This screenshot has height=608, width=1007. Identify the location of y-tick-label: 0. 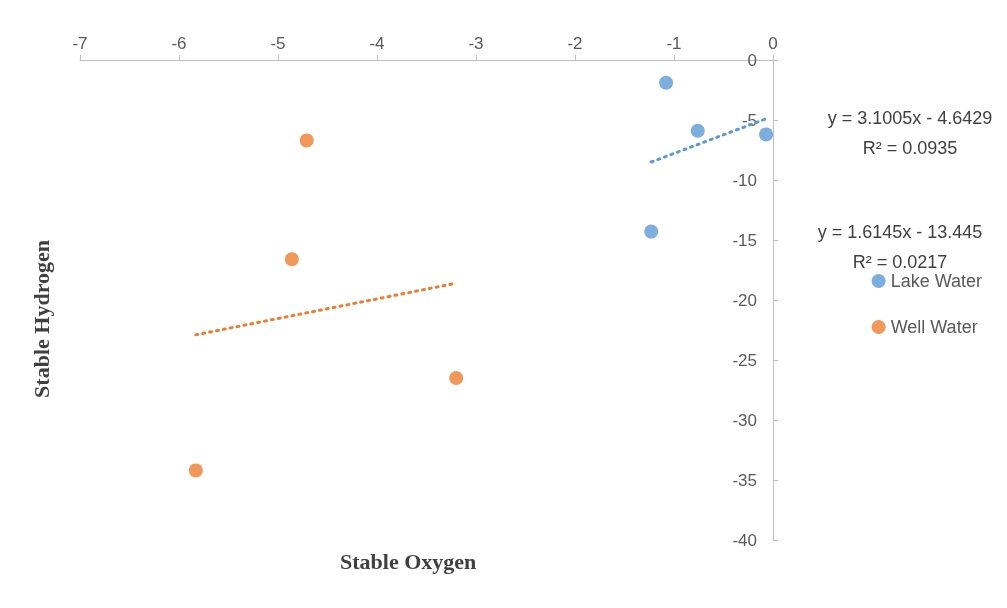
(752, 60).